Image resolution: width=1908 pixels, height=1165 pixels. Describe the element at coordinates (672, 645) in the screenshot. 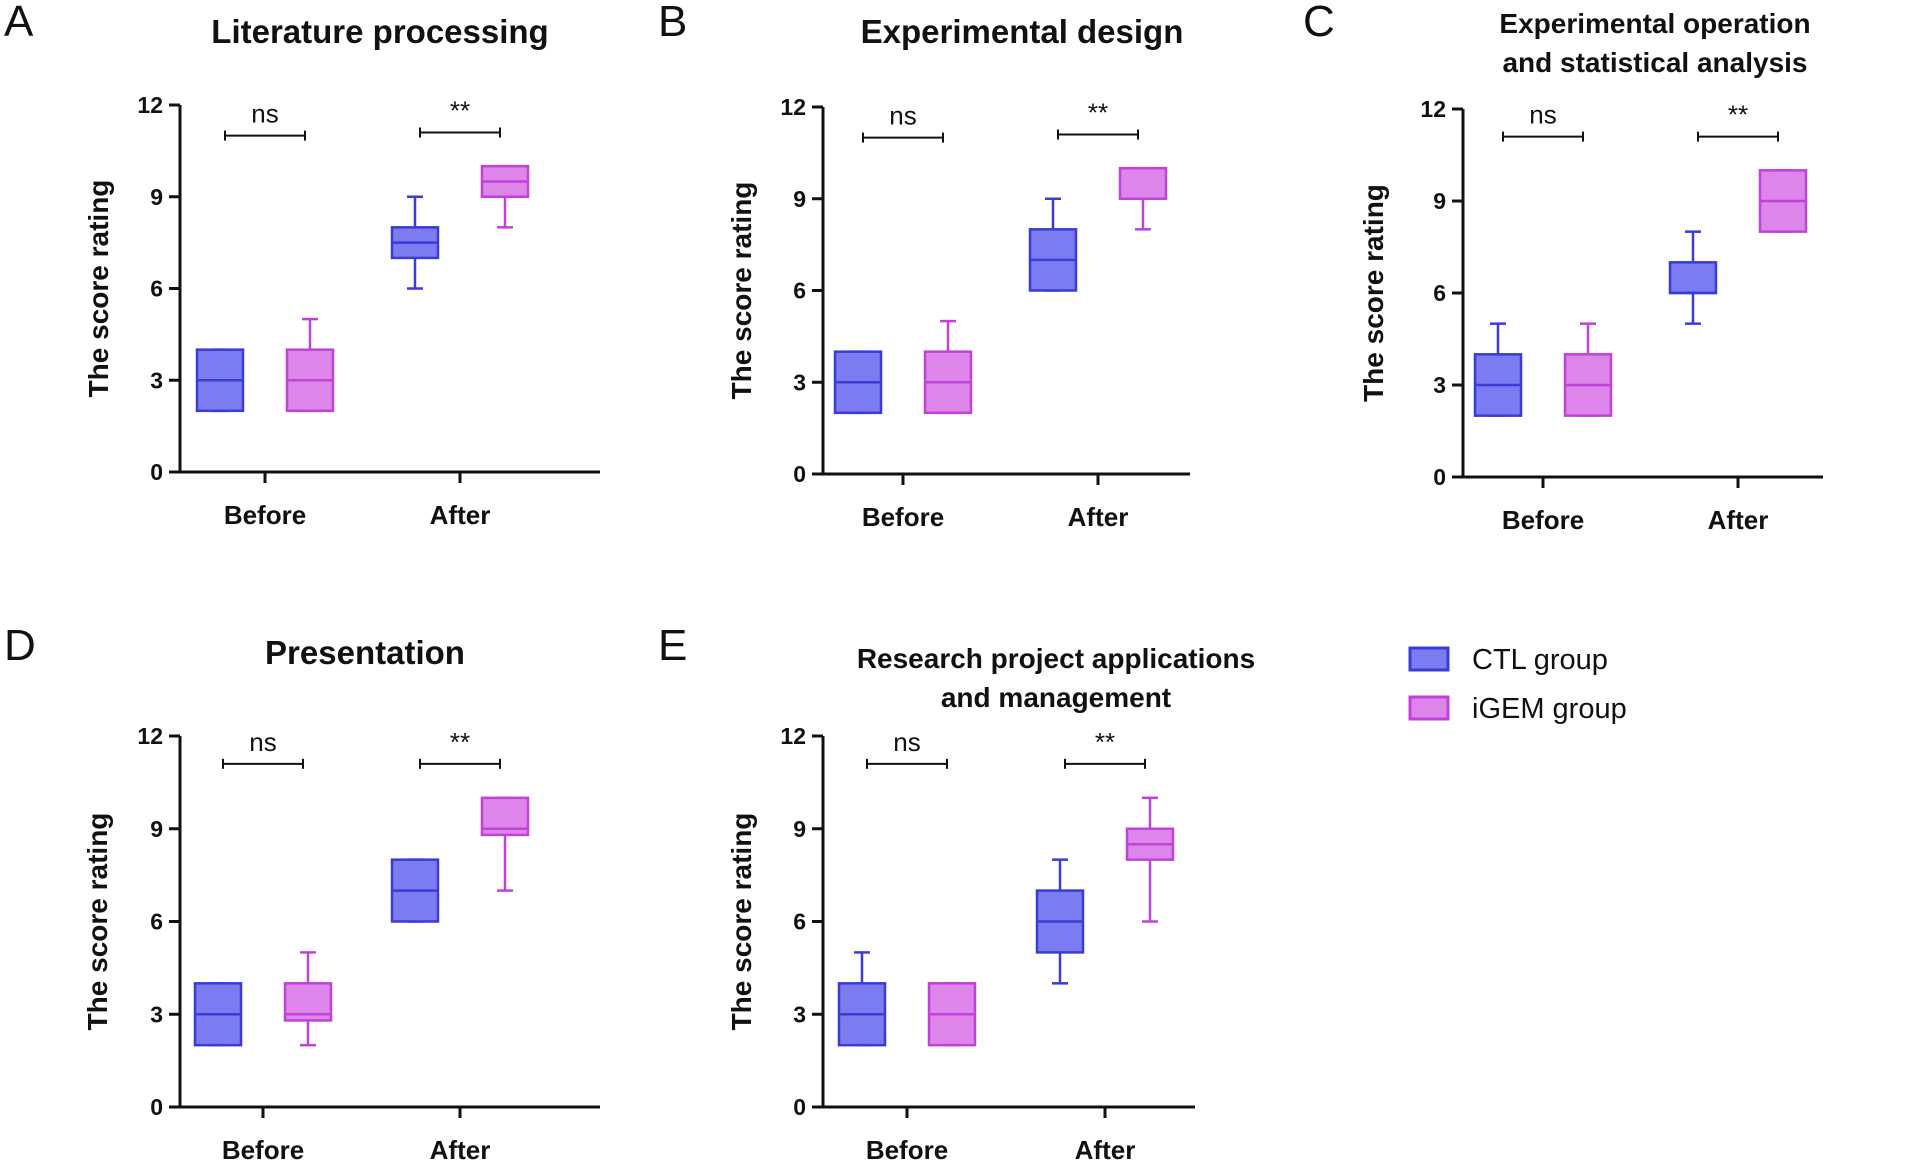

I see `panel-letter: E` at that location.